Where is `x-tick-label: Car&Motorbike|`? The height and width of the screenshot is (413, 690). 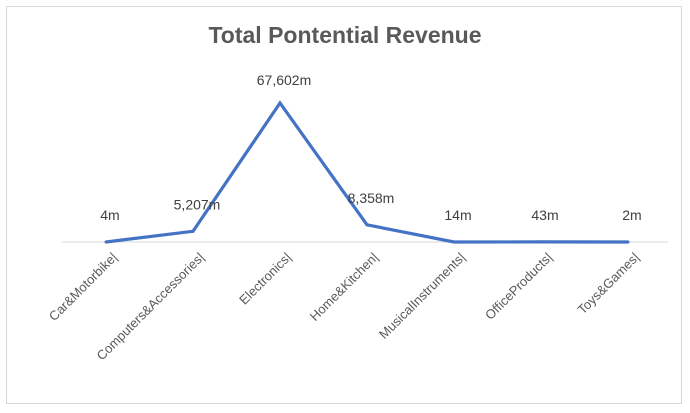 x-tick-label: Car&Motorbike| is located at coordinates (83, 287).